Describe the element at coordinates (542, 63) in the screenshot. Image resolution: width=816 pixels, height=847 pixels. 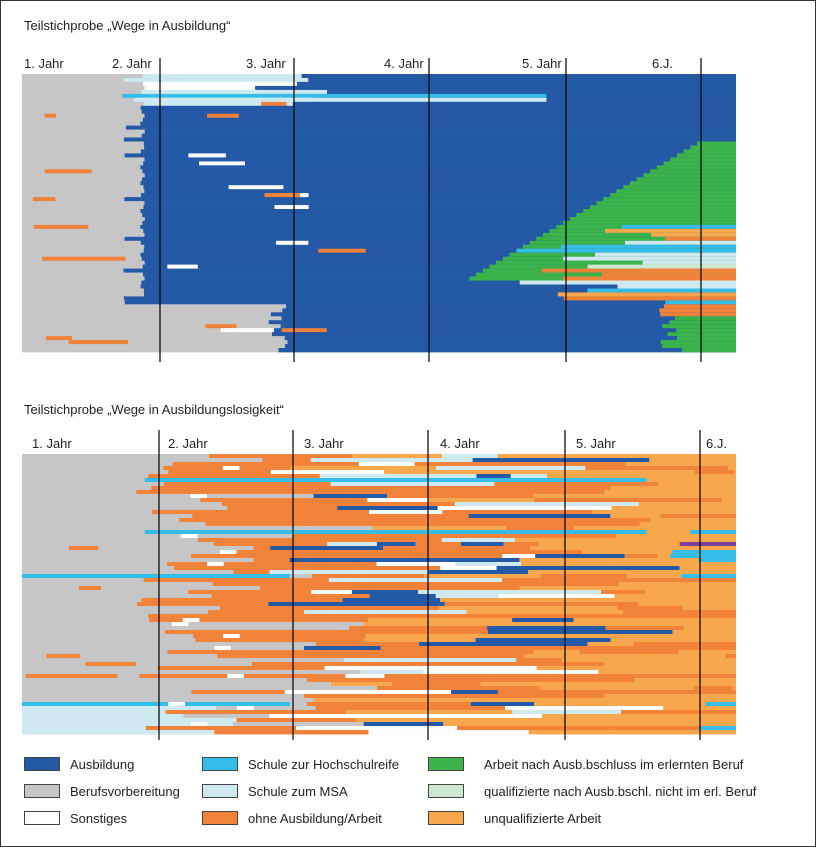
I see `year-label: 5. Jahr` at that location.